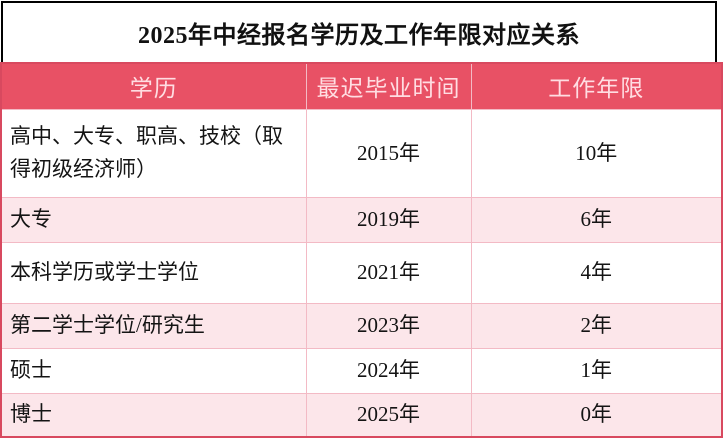  What do you see at coordinates (153, 272) in the screenshot?
I see `education-cell: 本科学历或学士学位` at bounding box center [153, 272].